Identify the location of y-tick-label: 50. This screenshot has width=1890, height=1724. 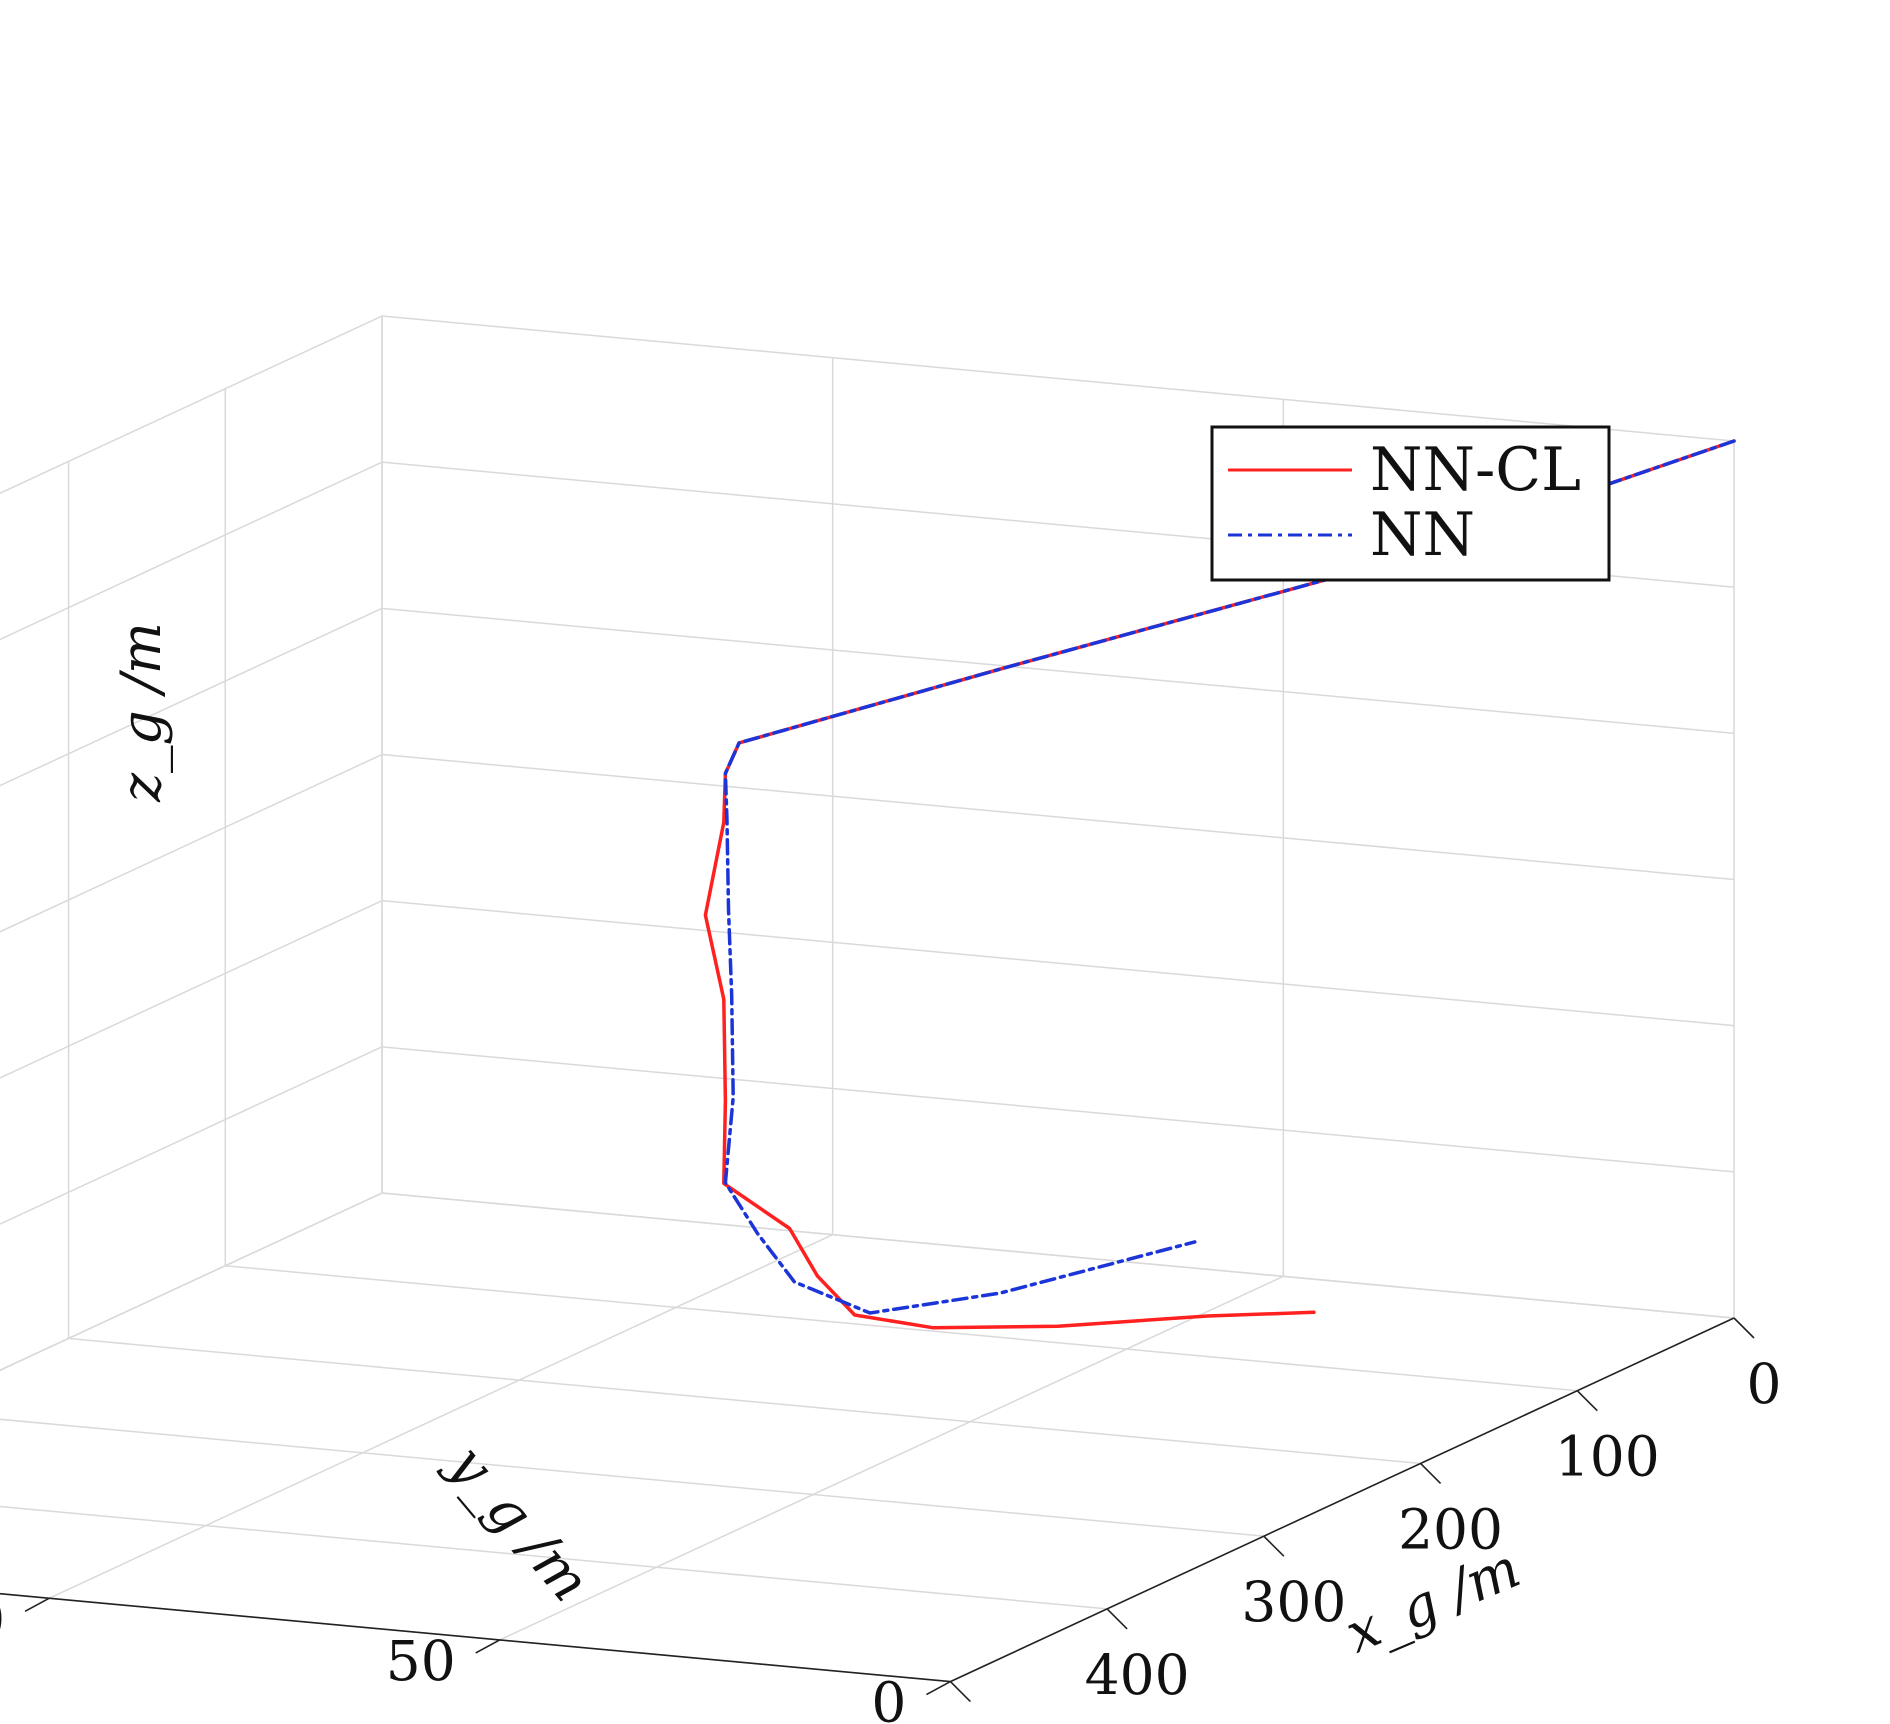
(421, 1661).